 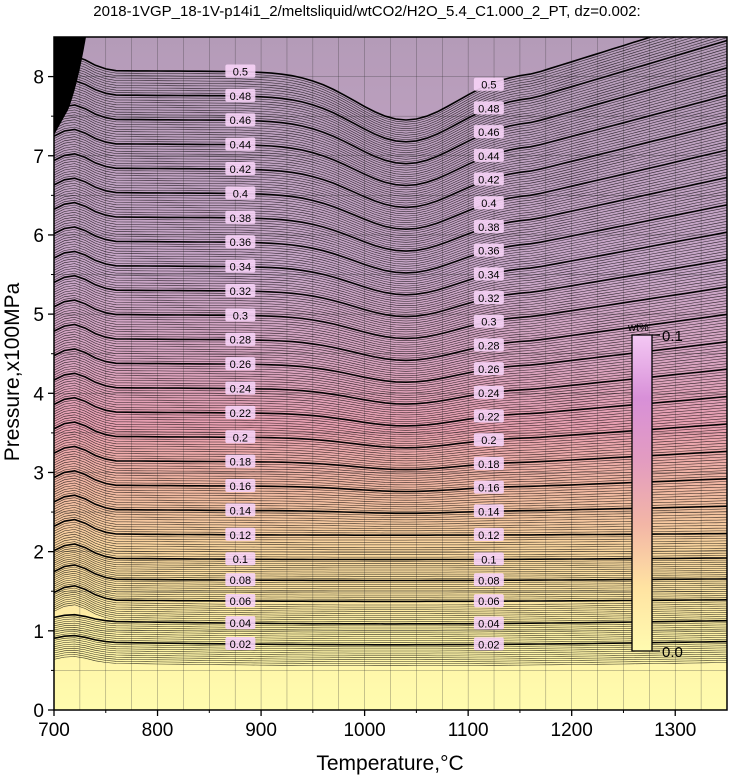 I want to click on contour-label: 0.3, so click(x=488, y=321).